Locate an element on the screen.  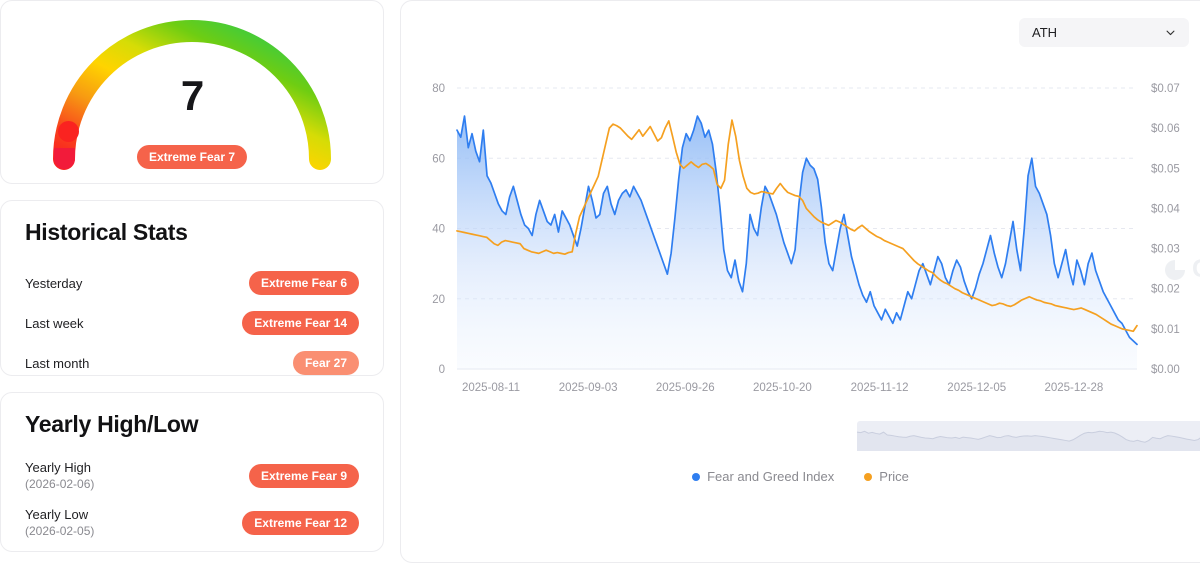
x-axis-tick: 2025-12-28 is located at coordinates (1073, 386).